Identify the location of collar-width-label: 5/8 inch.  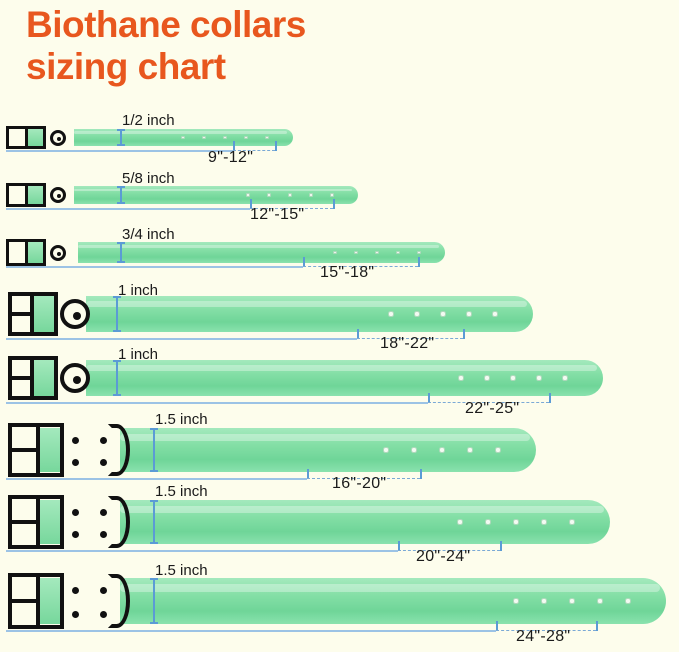
(148, 178).